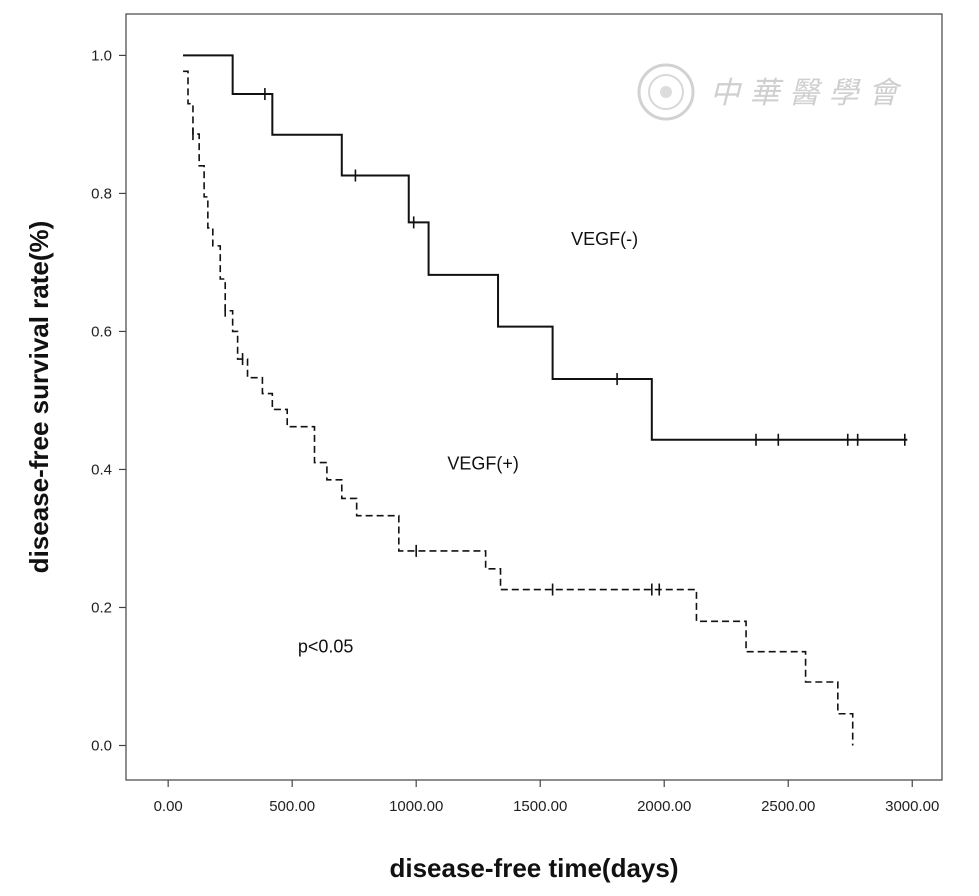 This screenshot has height=896, width=979. I want to click on x-tick-label: 1000.00, so click(416, 806).